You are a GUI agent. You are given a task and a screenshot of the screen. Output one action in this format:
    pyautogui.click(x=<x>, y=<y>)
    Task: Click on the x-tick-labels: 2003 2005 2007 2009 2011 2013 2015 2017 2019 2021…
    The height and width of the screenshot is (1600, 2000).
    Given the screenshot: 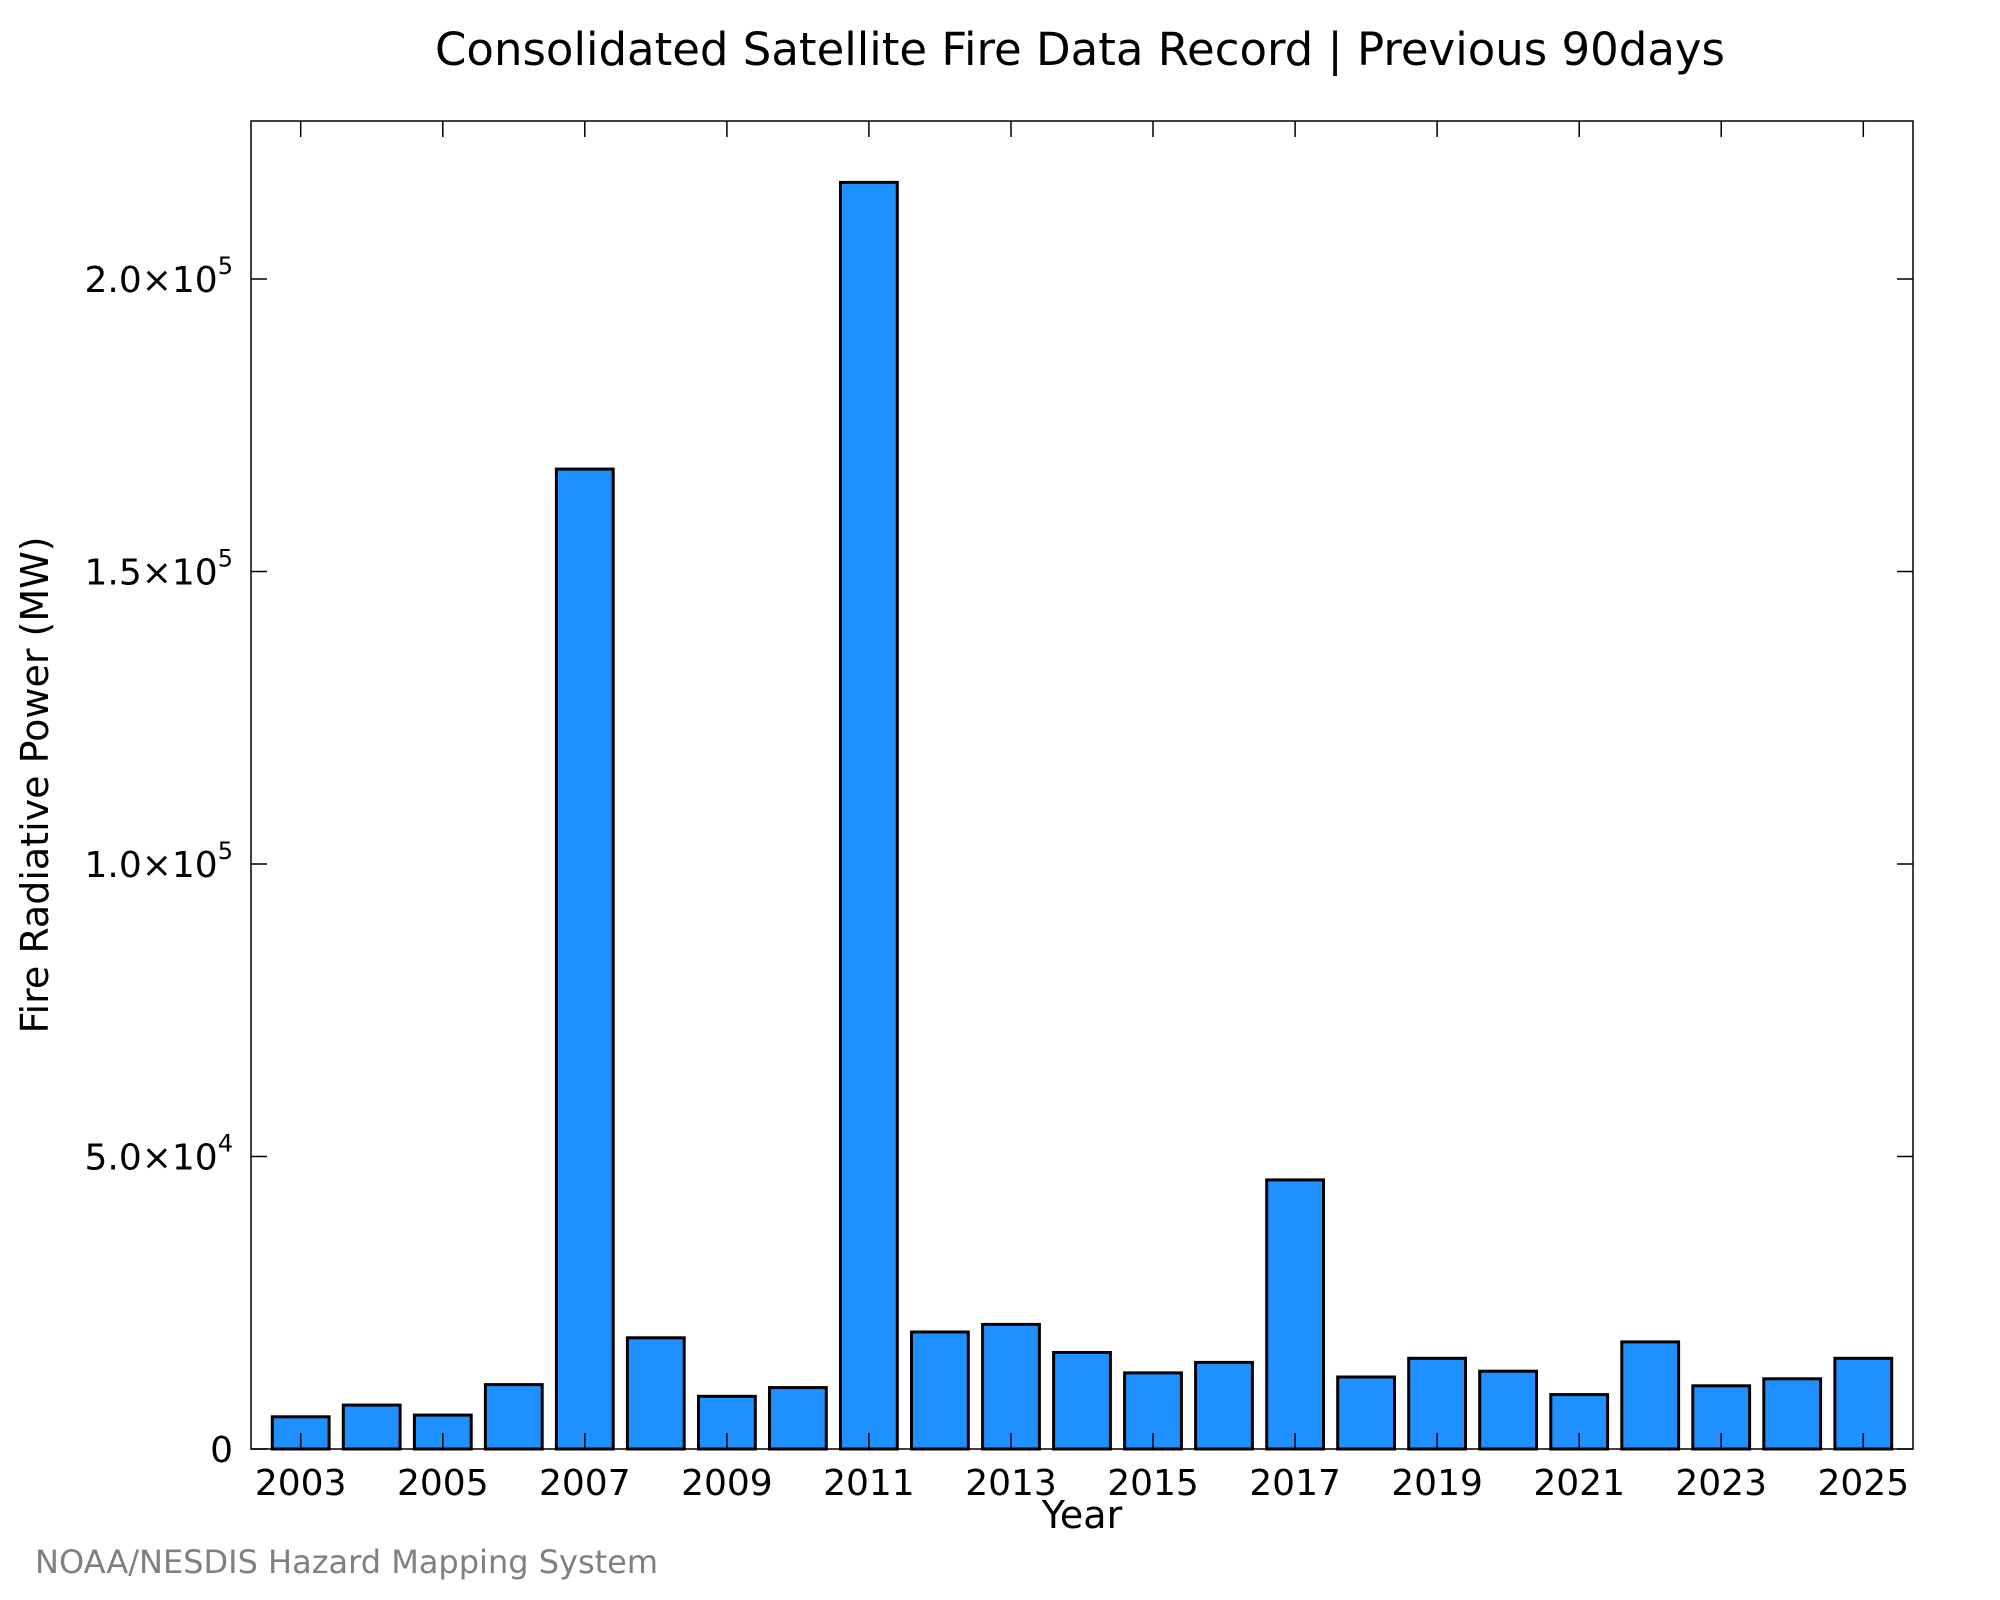 What is the action you would take?
    pyautogui.click(x=1082, y=1483)
    